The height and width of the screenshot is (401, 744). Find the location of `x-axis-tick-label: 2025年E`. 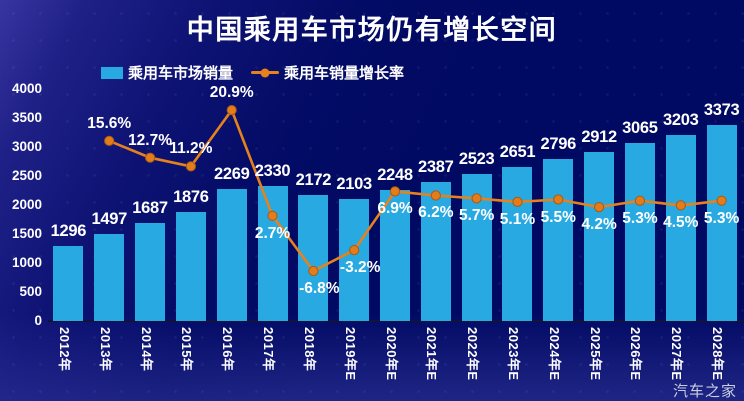

x-axis-tick-label: 2025年E is located at coordinates (595, 354).